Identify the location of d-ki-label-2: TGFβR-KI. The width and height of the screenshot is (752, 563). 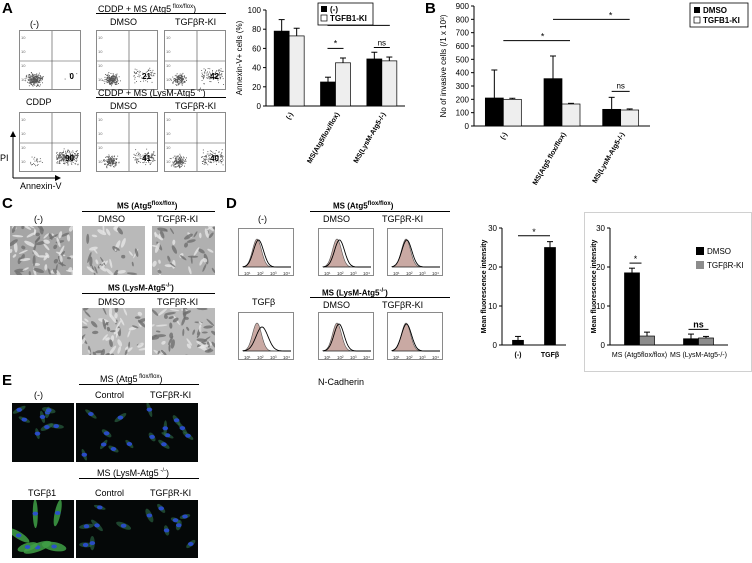
(403, 305).